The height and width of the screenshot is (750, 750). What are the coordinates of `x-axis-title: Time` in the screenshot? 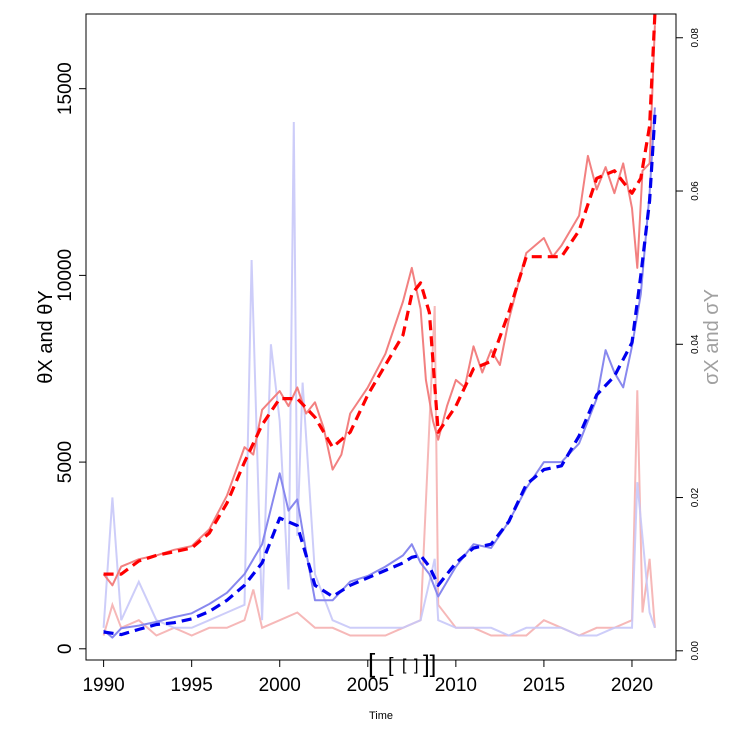 It's located at (381, 716).